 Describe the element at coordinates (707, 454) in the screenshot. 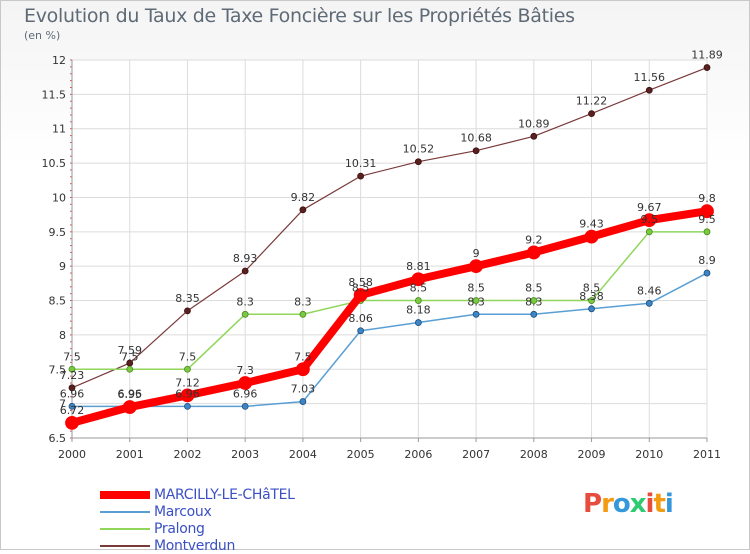

I see `x-tick-label: 2011` at that location.